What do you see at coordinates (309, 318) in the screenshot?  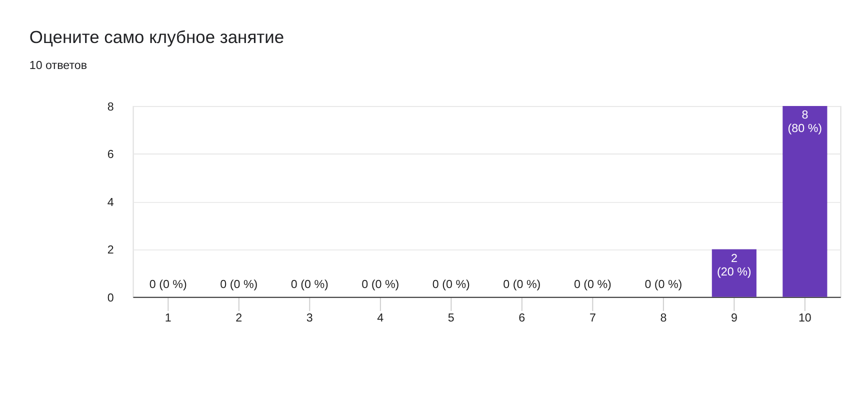 I see `x-tick-label: 3` at bounding box center [309, 318].